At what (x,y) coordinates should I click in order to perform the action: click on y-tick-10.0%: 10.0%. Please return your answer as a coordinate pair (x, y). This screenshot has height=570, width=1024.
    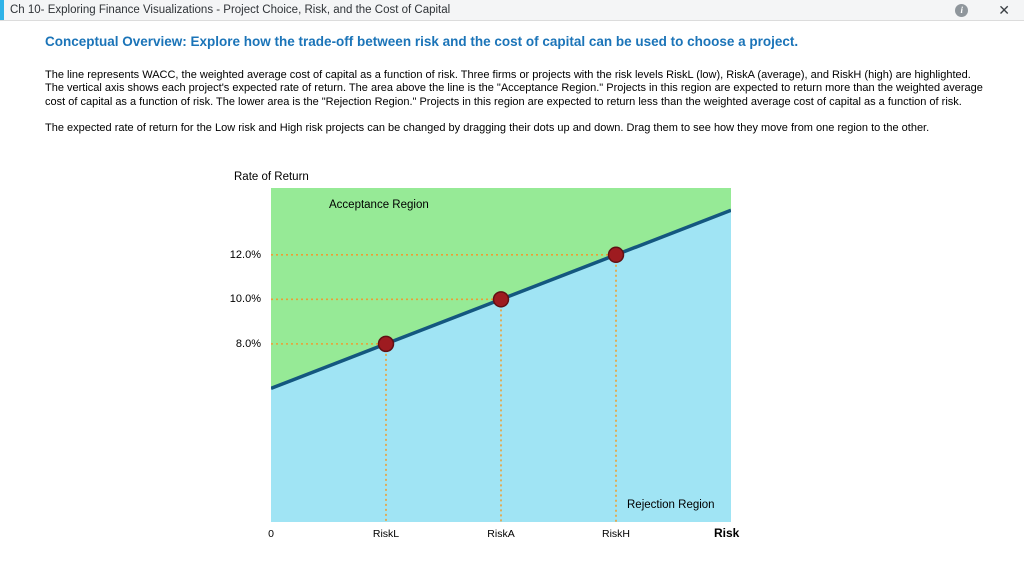
    Looking at the image, I should click on (245, 299).